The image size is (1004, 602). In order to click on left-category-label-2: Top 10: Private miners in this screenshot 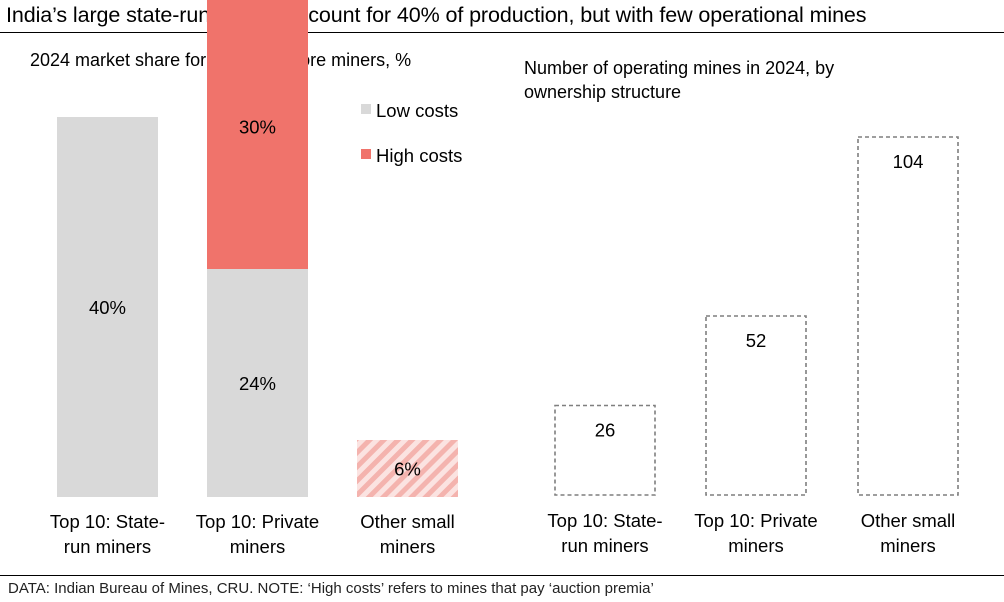, I will do `click(257, 534)`.